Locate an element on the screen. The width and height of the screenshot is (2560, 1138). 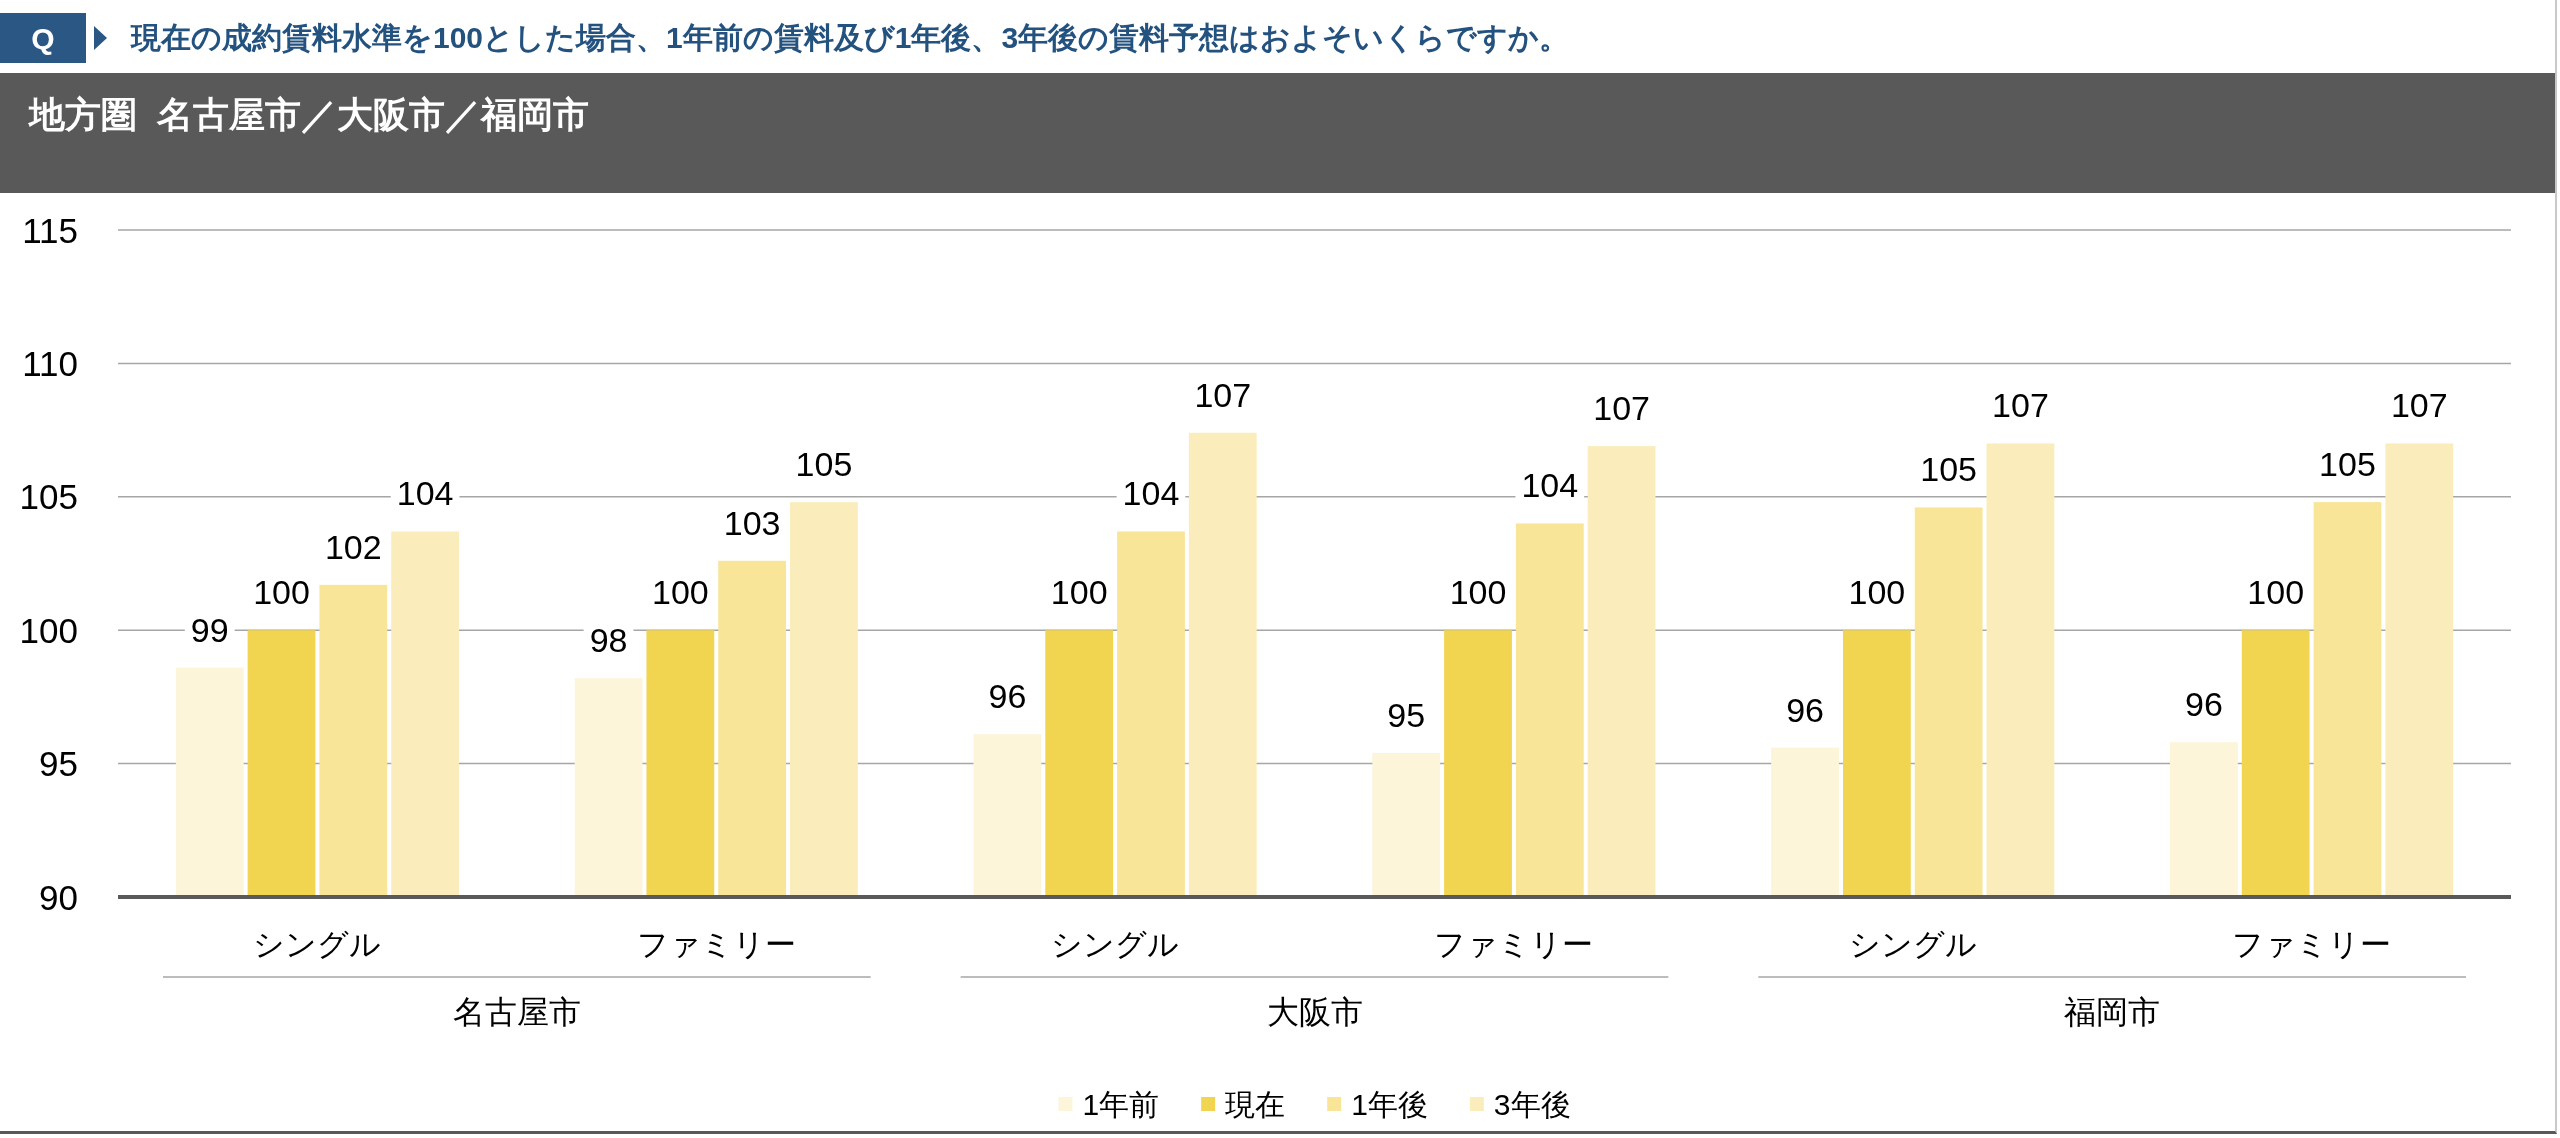
y-tick-label: 100 is located at coordinates (48, 630).